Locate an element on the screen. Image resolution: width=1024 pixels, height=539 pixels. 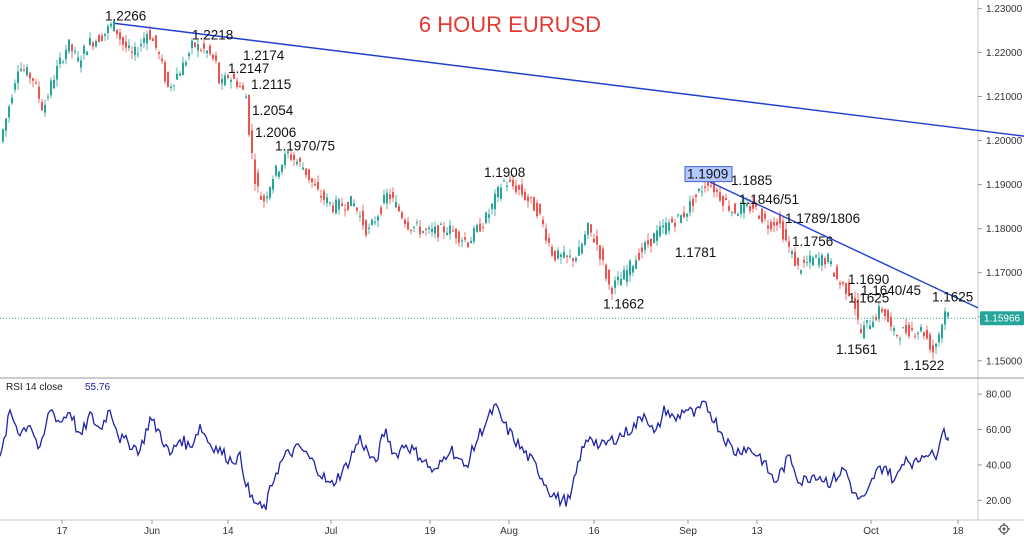
trendline is located at coordinates (844, 245).